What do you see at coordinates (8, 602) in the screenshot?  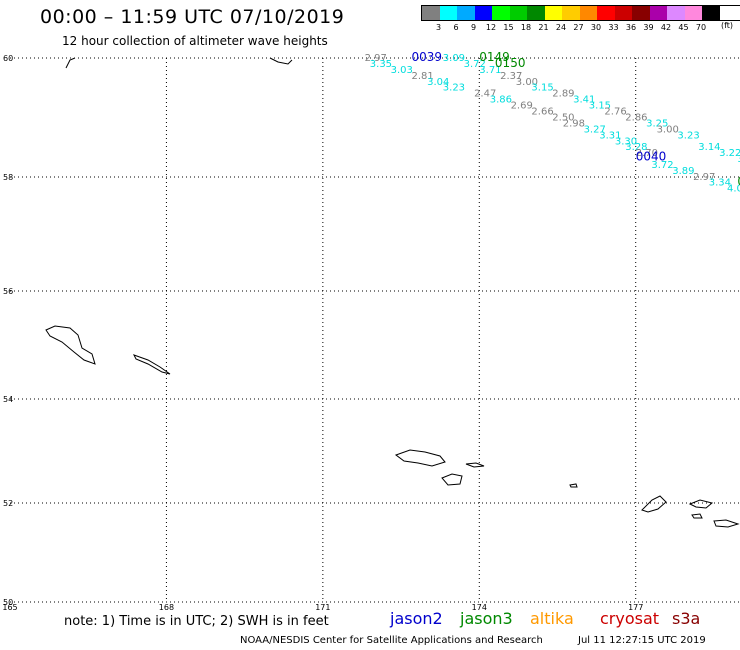 I see `lat-label: 50` at bounding box center [8, 602].